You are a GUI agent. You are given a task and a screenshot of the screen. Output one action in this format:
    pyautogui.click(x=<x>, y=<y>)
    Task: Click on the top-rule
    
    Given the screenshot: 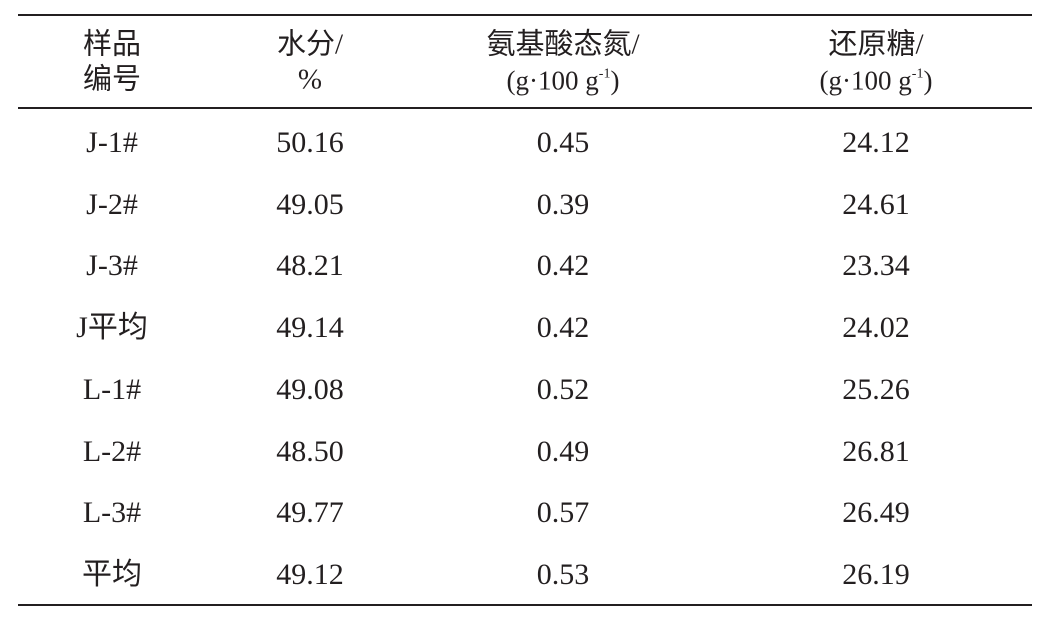 What is the action you would take?
    pyautogui.click(x=525, y=15)
    